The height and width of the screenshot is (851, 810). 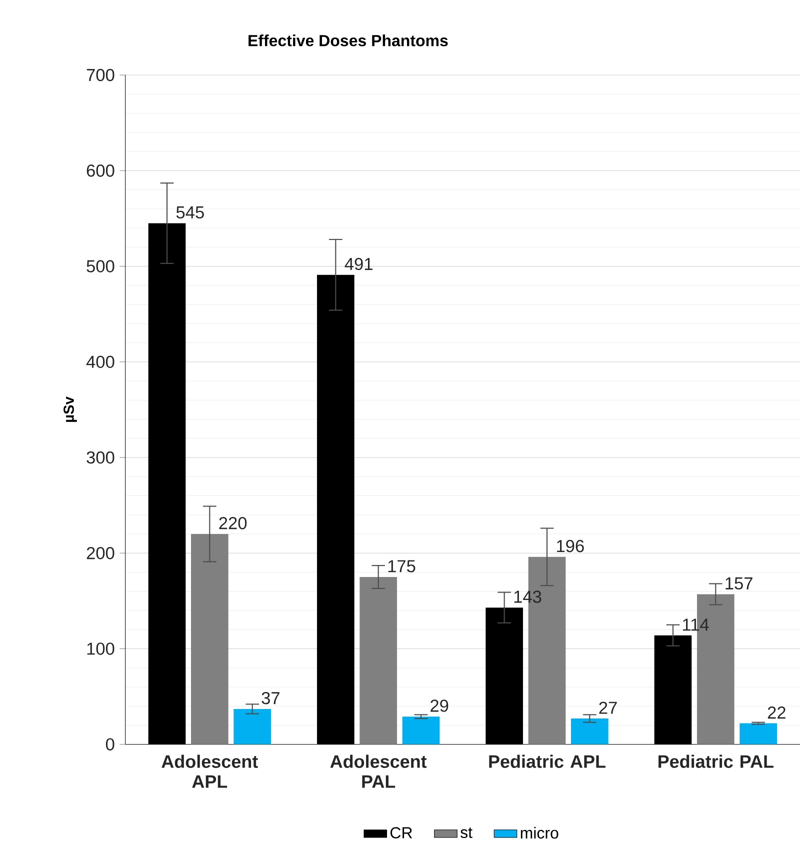 I want to click on data-label: 196, so click(x=570, y=546).